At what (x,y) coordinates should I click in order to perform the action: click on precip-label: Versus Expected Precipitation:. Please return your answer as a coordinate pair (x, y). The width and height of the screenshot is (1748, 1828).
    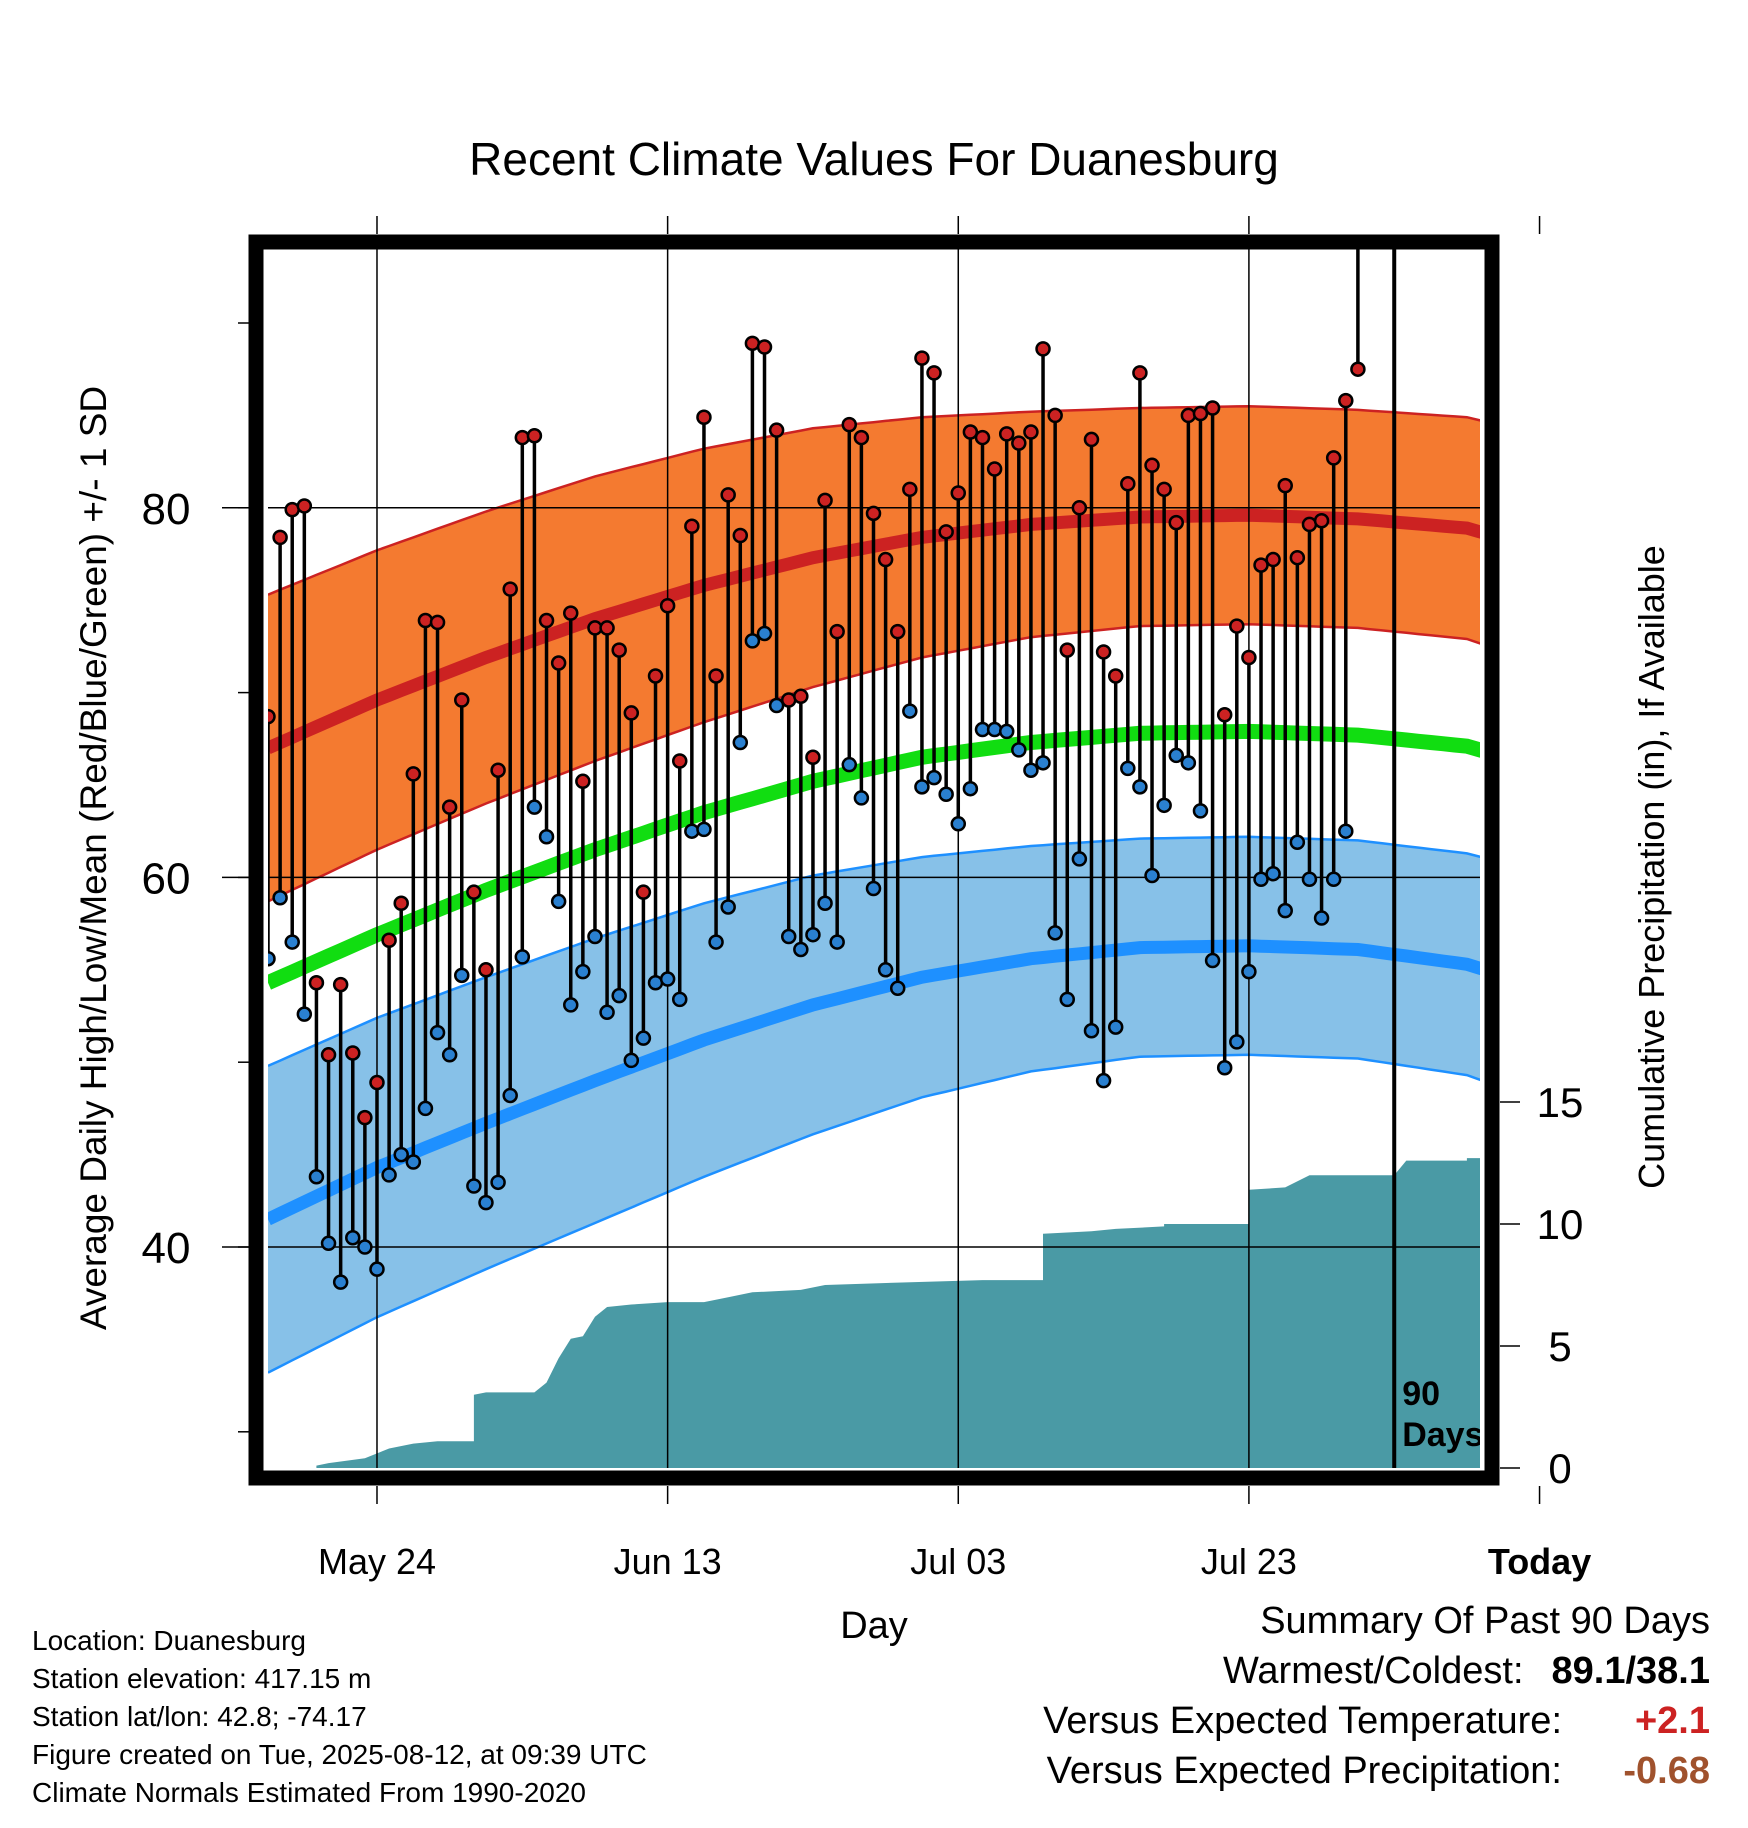
    Looking at the image, I should click on (1304, 1771).